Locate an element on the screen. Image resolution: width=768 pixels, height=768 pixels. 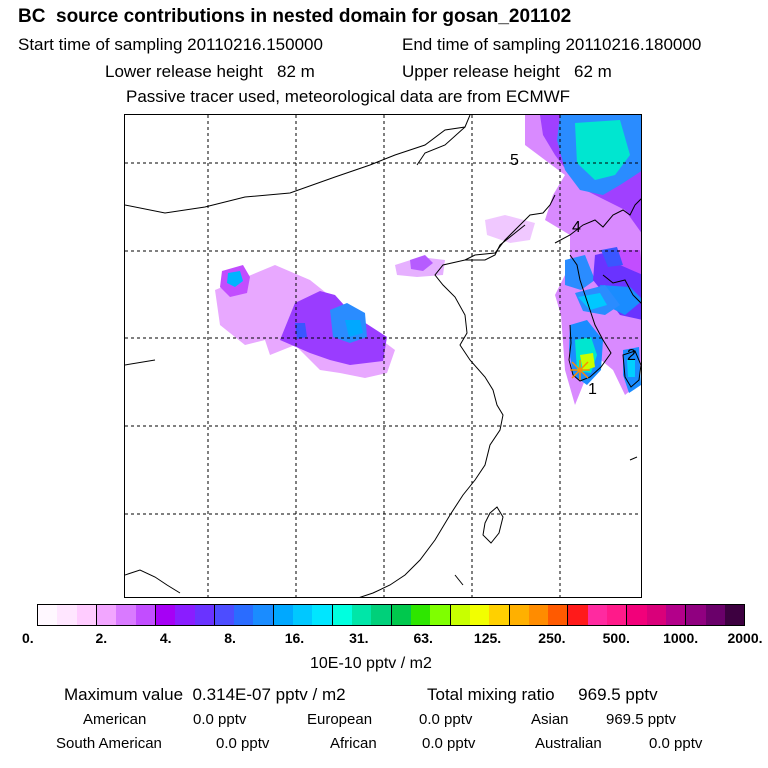
lower-release-height: Lower release height 82 m is located at coordinates (210, 71).